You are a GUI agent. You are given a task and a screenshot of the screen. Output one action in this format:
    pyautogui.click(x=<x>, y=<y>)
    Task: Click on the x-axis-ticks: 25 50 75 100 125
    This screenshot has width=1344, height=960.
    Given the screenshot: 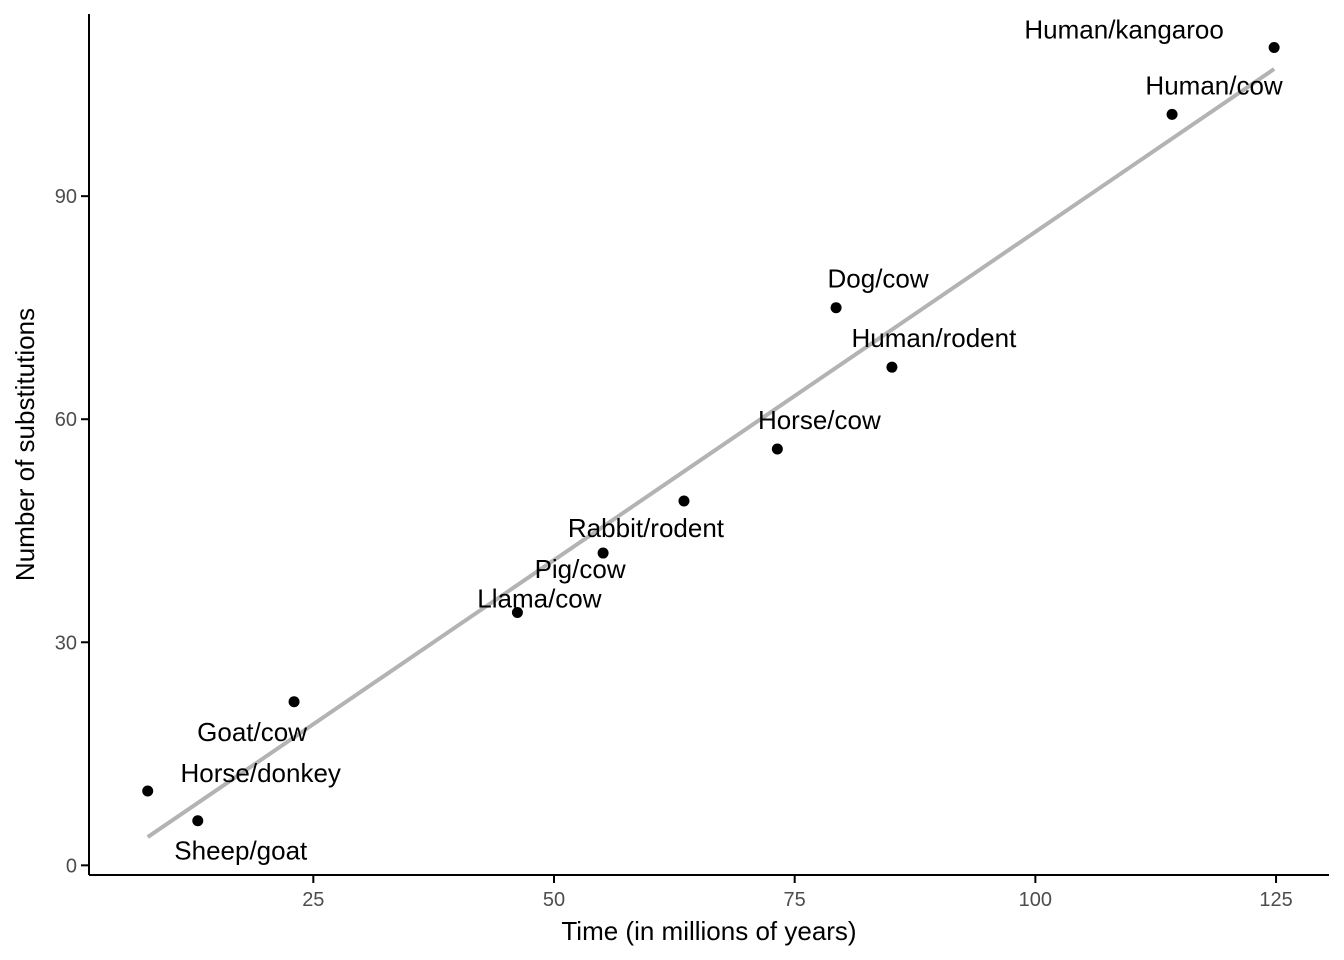 What is the action you would take?
    pyautogui.click(x=797, y=893)
    